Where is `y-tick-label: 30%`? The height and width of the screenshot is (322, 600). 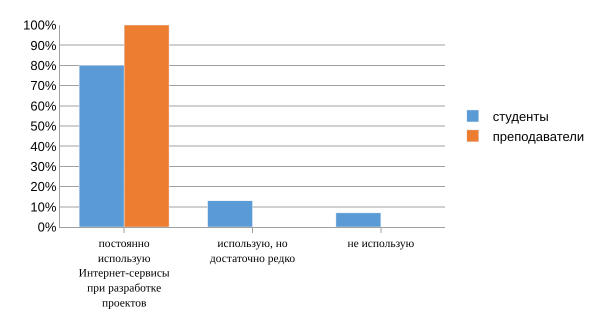 y-tick-label: 30% is located at coordinates (43, 166).